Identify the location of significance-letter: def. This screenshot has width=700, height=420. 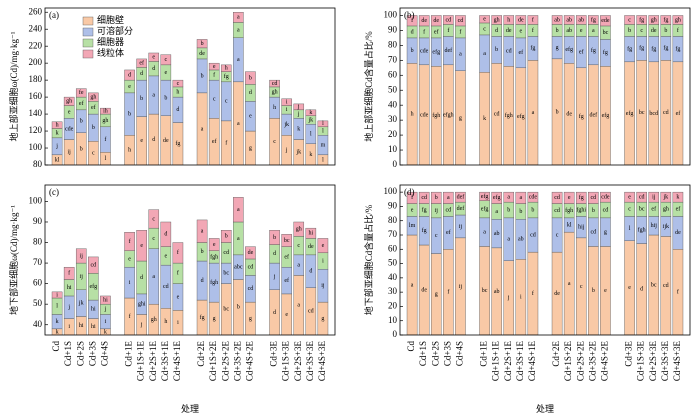
(461, 197).